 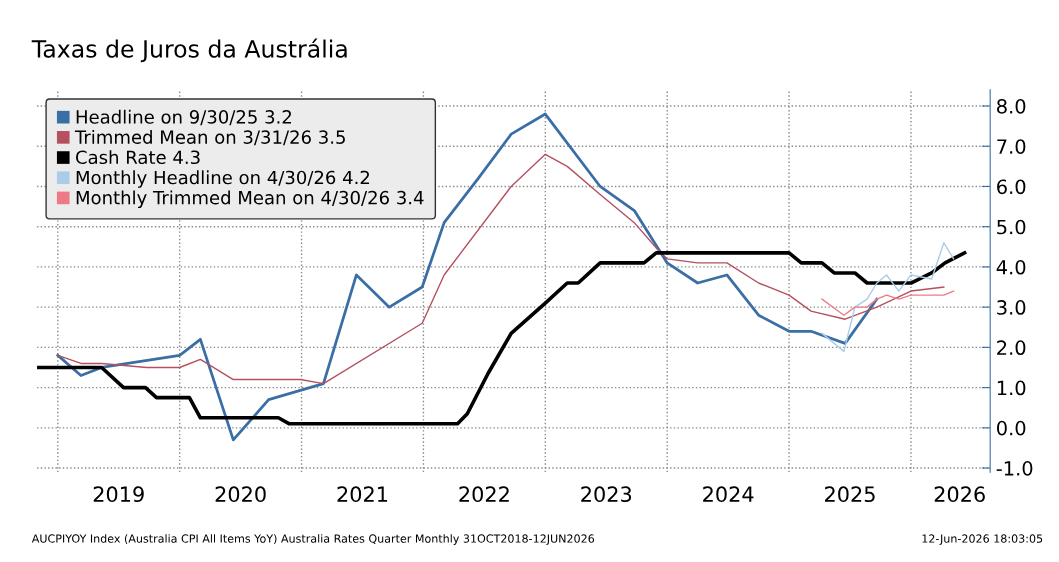 I want to click on x-tick-label: 2021, so click(x=362, y=494).